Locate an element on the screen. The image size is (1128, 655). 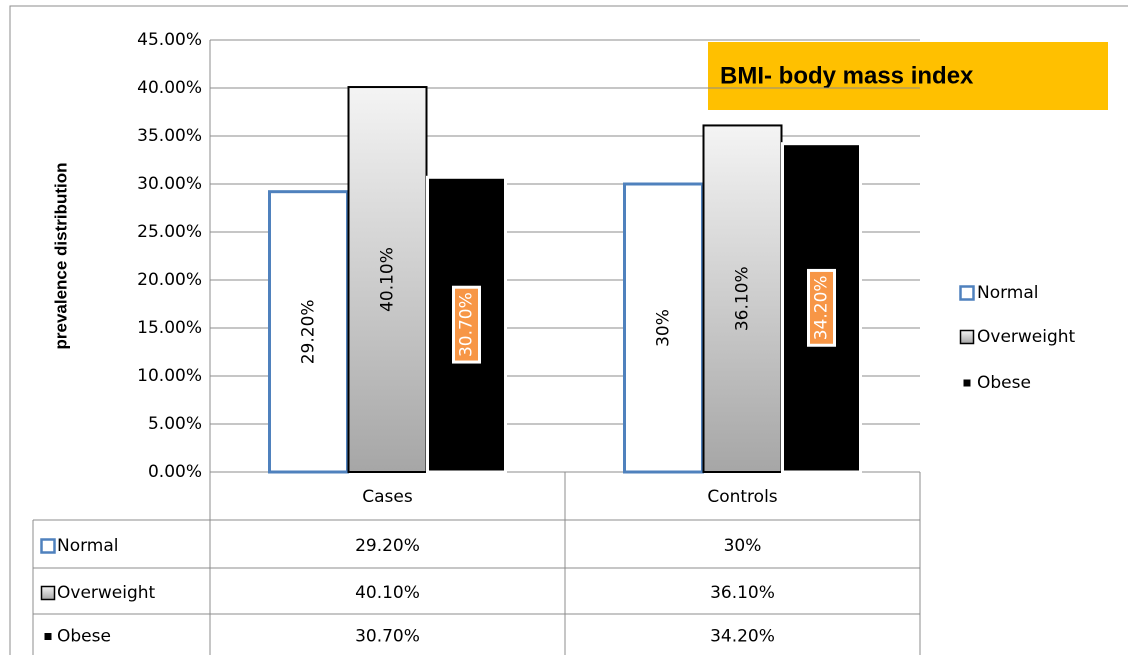
table-row-label: Overweight is located at coordinates (106, 593).